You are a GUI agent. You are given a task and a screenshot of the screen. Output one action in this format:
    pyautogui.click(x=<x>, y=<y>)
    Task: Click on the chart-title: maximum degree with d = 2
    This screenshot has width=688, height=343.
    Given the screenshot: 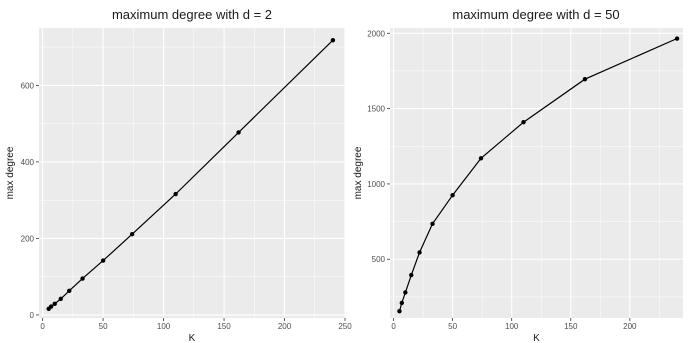 What is the action you would take?
    pyautogui.click(x=192, y=14)
    